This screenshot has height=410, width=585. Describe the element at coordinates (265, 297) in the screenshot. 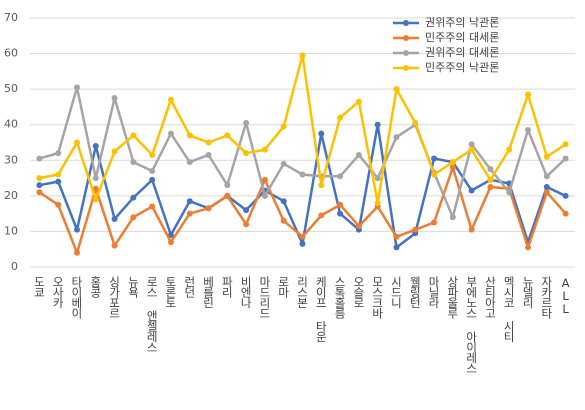

I see `x-tick-label: 마드리드` at that location.